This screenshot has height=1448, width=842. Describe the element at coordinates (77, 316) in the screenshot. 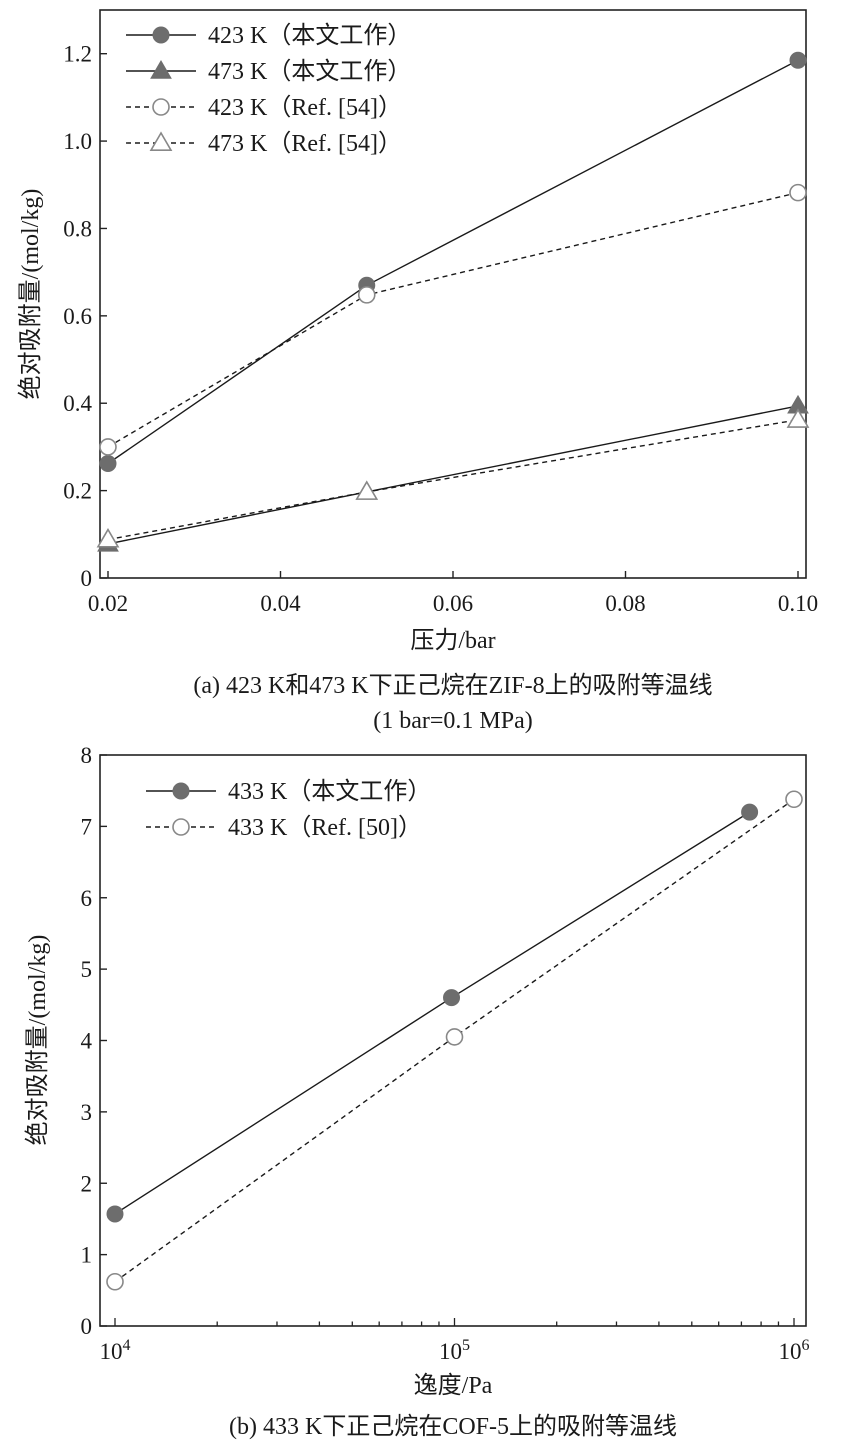

I see `y-tick-label-a: 0.6` at that location.